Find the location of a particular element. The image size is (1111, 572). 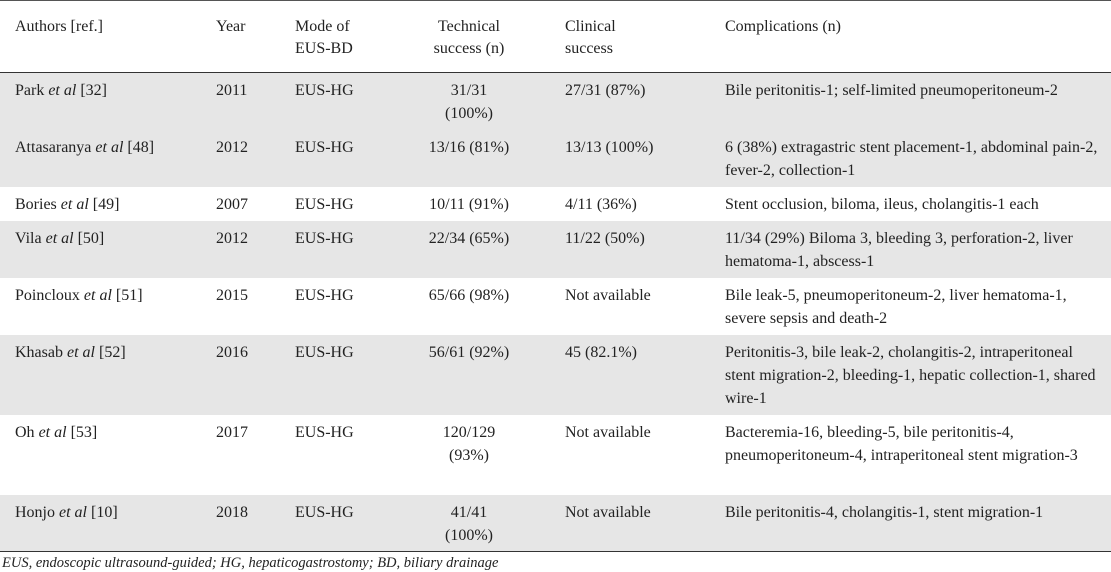

author-name: Honjo is located at coordinates (35, 512).